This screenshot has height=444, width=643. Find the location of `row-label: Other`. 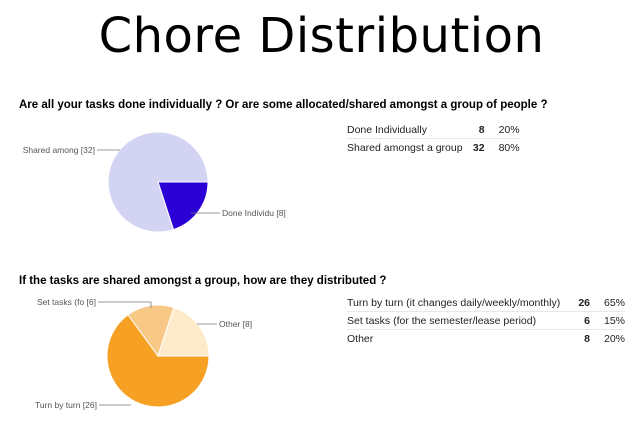

row-label: Other is located at coordinates (360, 338).